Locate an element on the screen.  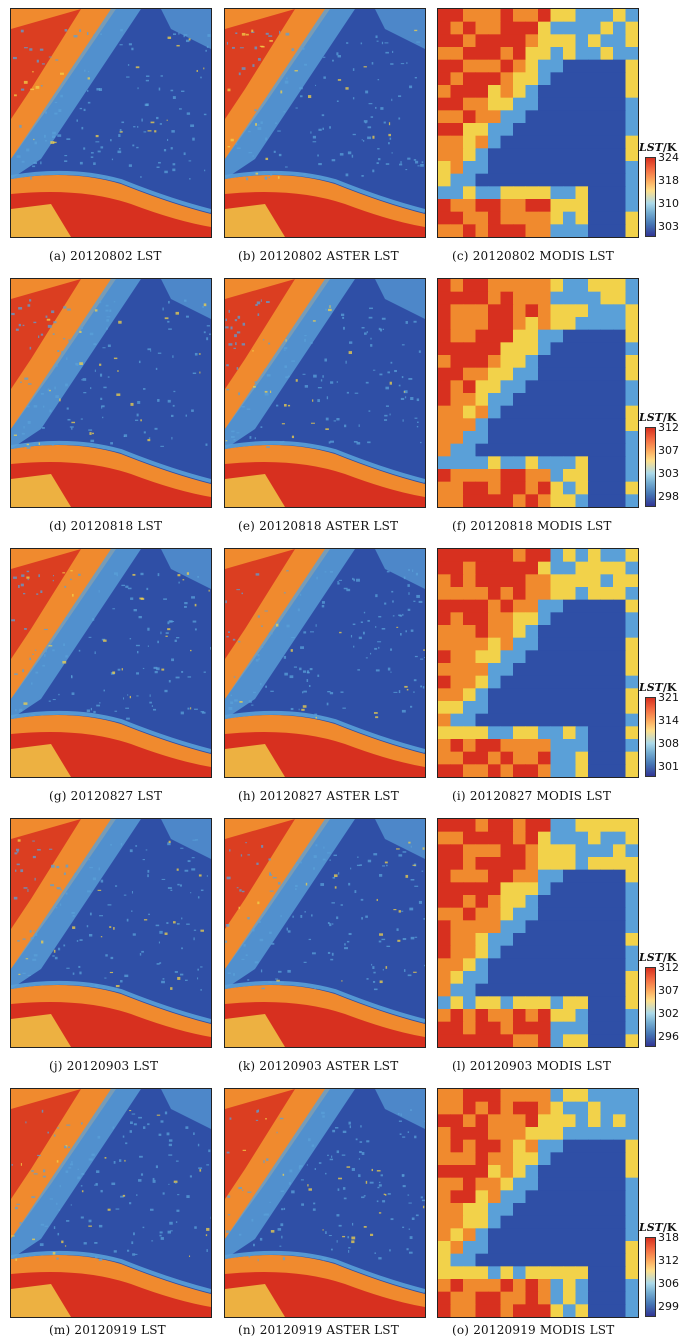
panel-caption: (a) 20120802 LST is located at coordinates (105, 256).